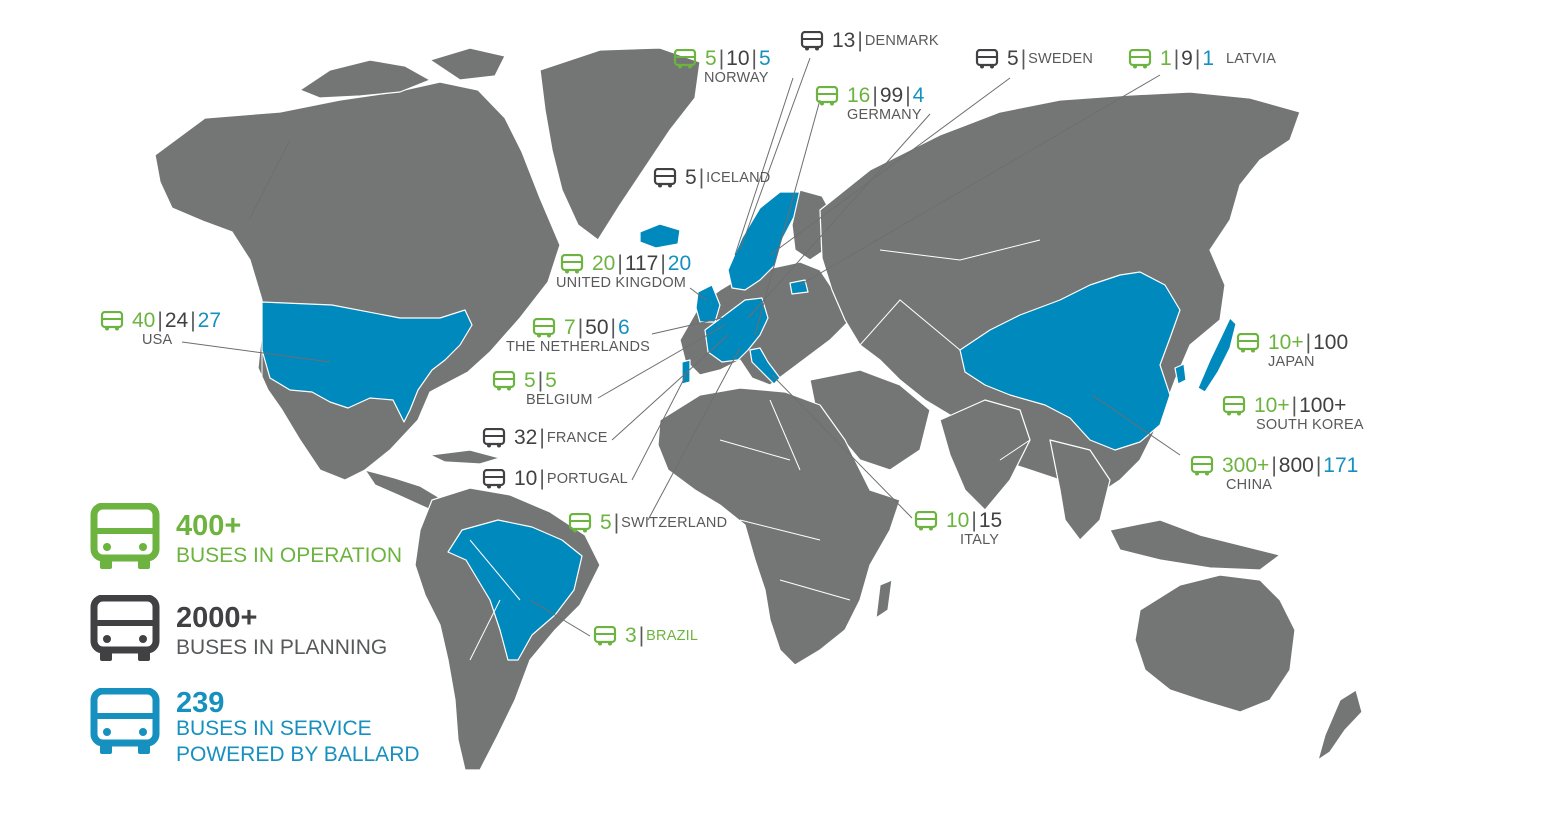 This screenshot has width=1559, height=822. I want to click on africa, so click(779, 526).